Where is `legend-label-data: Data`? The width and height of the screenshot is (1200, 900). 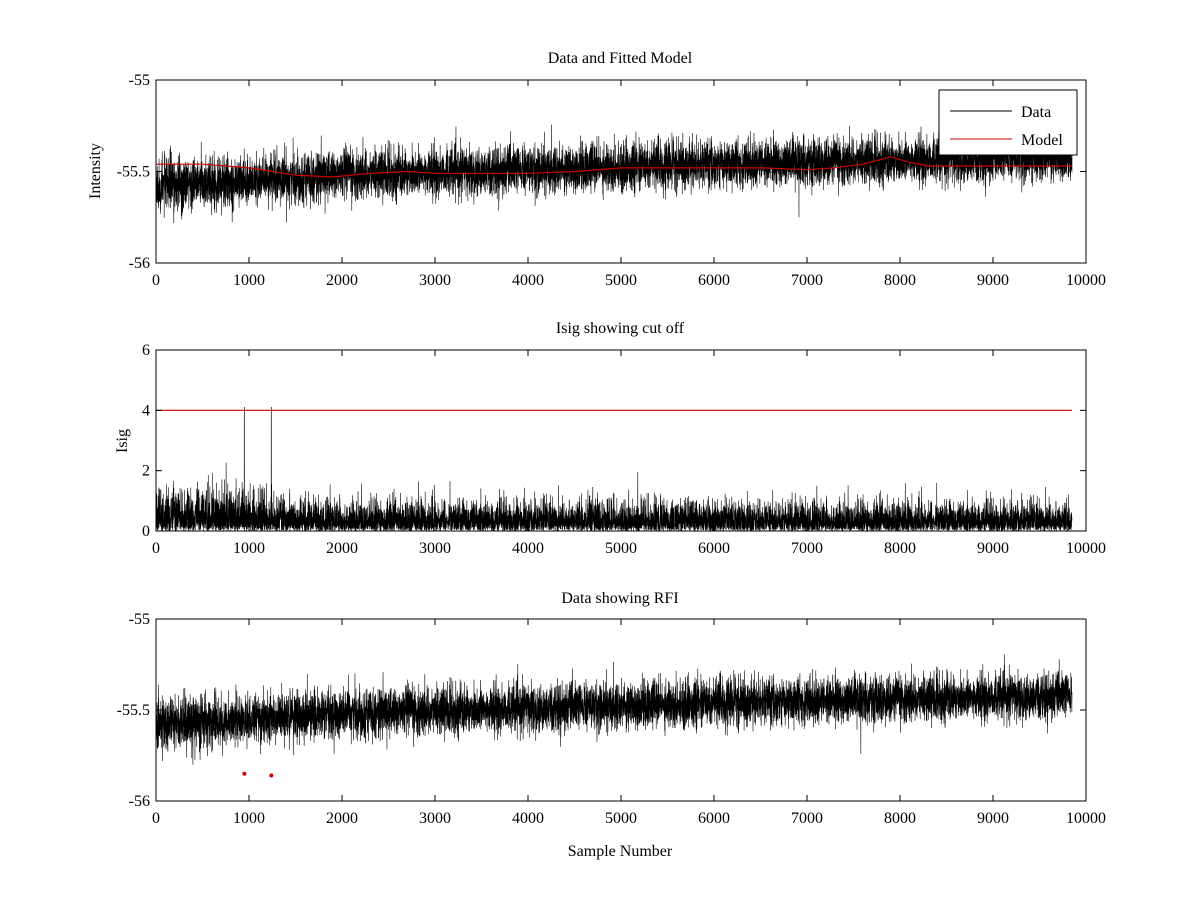
legend-label-data: Data is located at coordinates (1036, 112).